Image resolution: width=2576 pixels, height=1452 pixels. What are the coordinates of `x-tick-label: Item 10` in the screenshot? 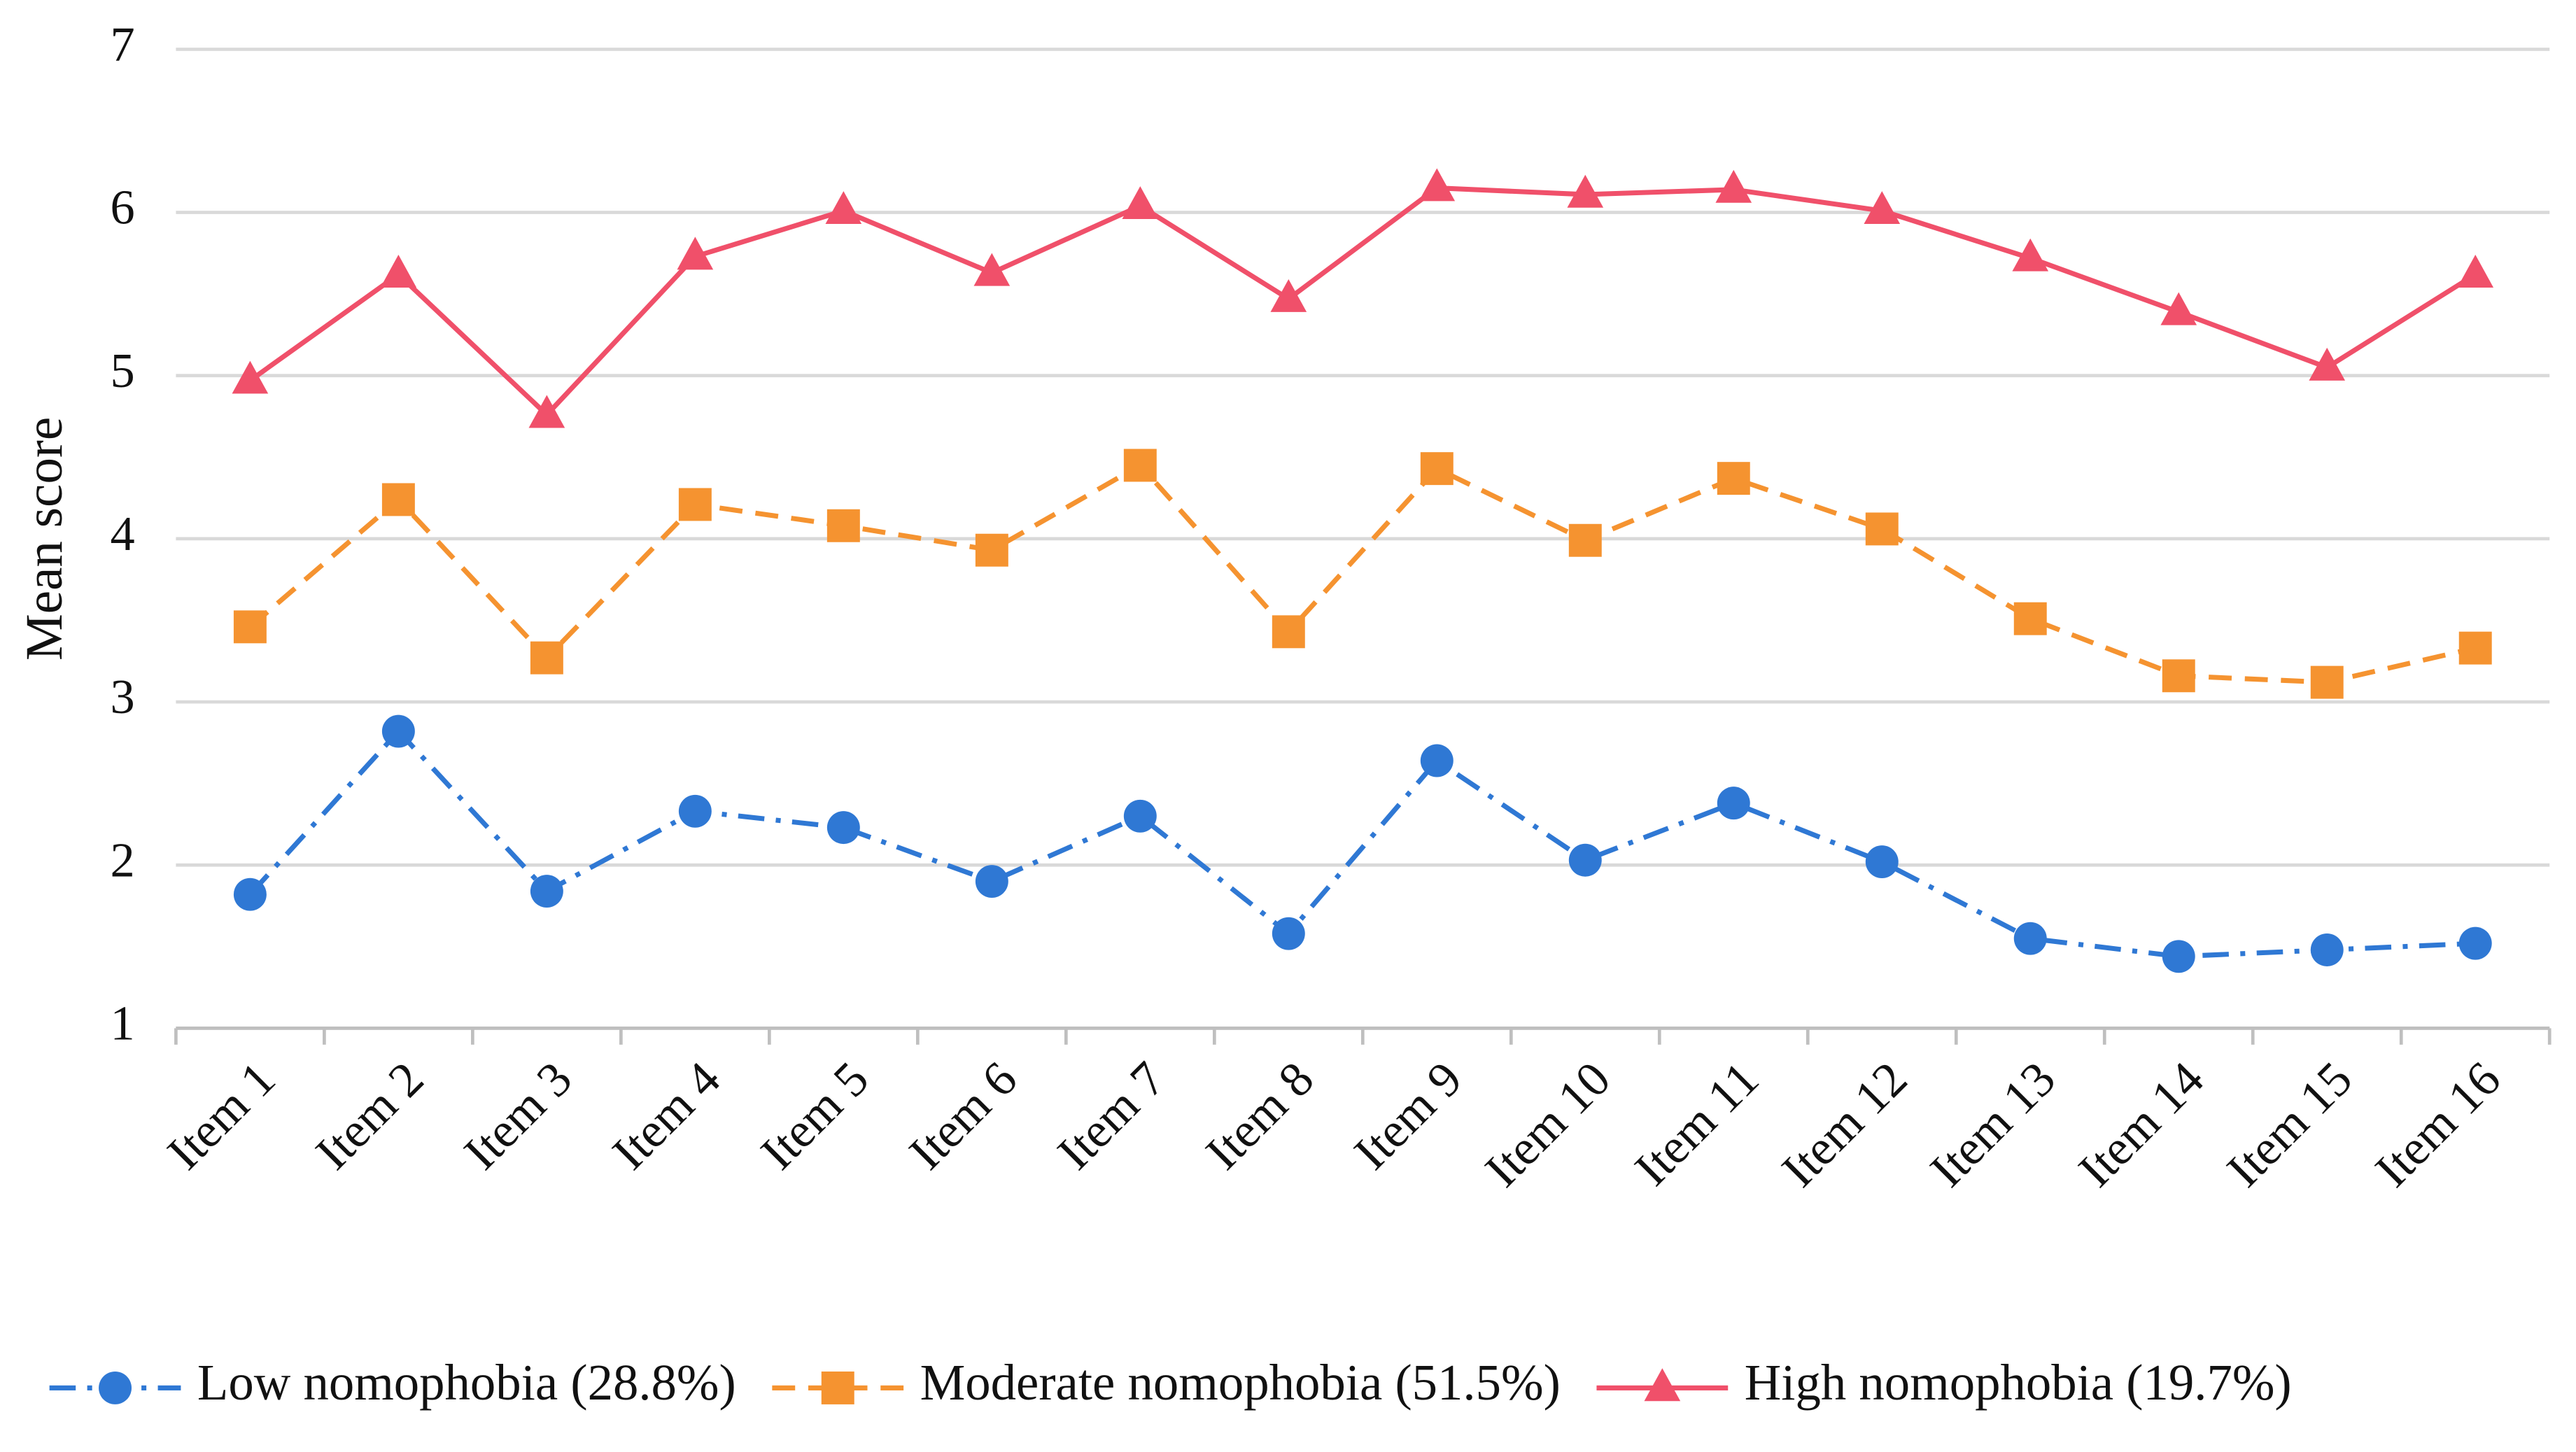 It's located at (1548, 1125).